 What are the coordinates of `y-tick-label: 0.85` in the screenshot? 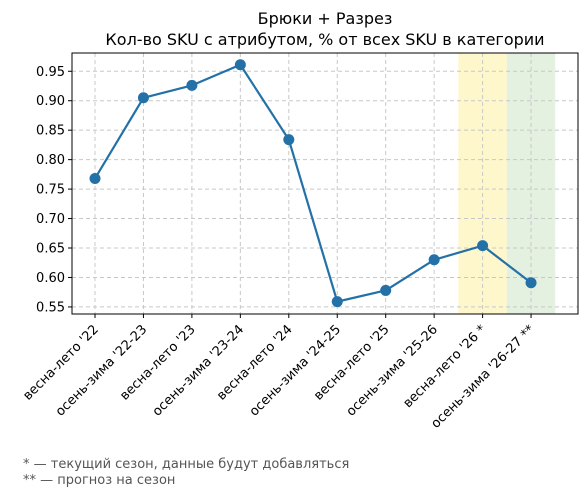 It's located at (50, 131).